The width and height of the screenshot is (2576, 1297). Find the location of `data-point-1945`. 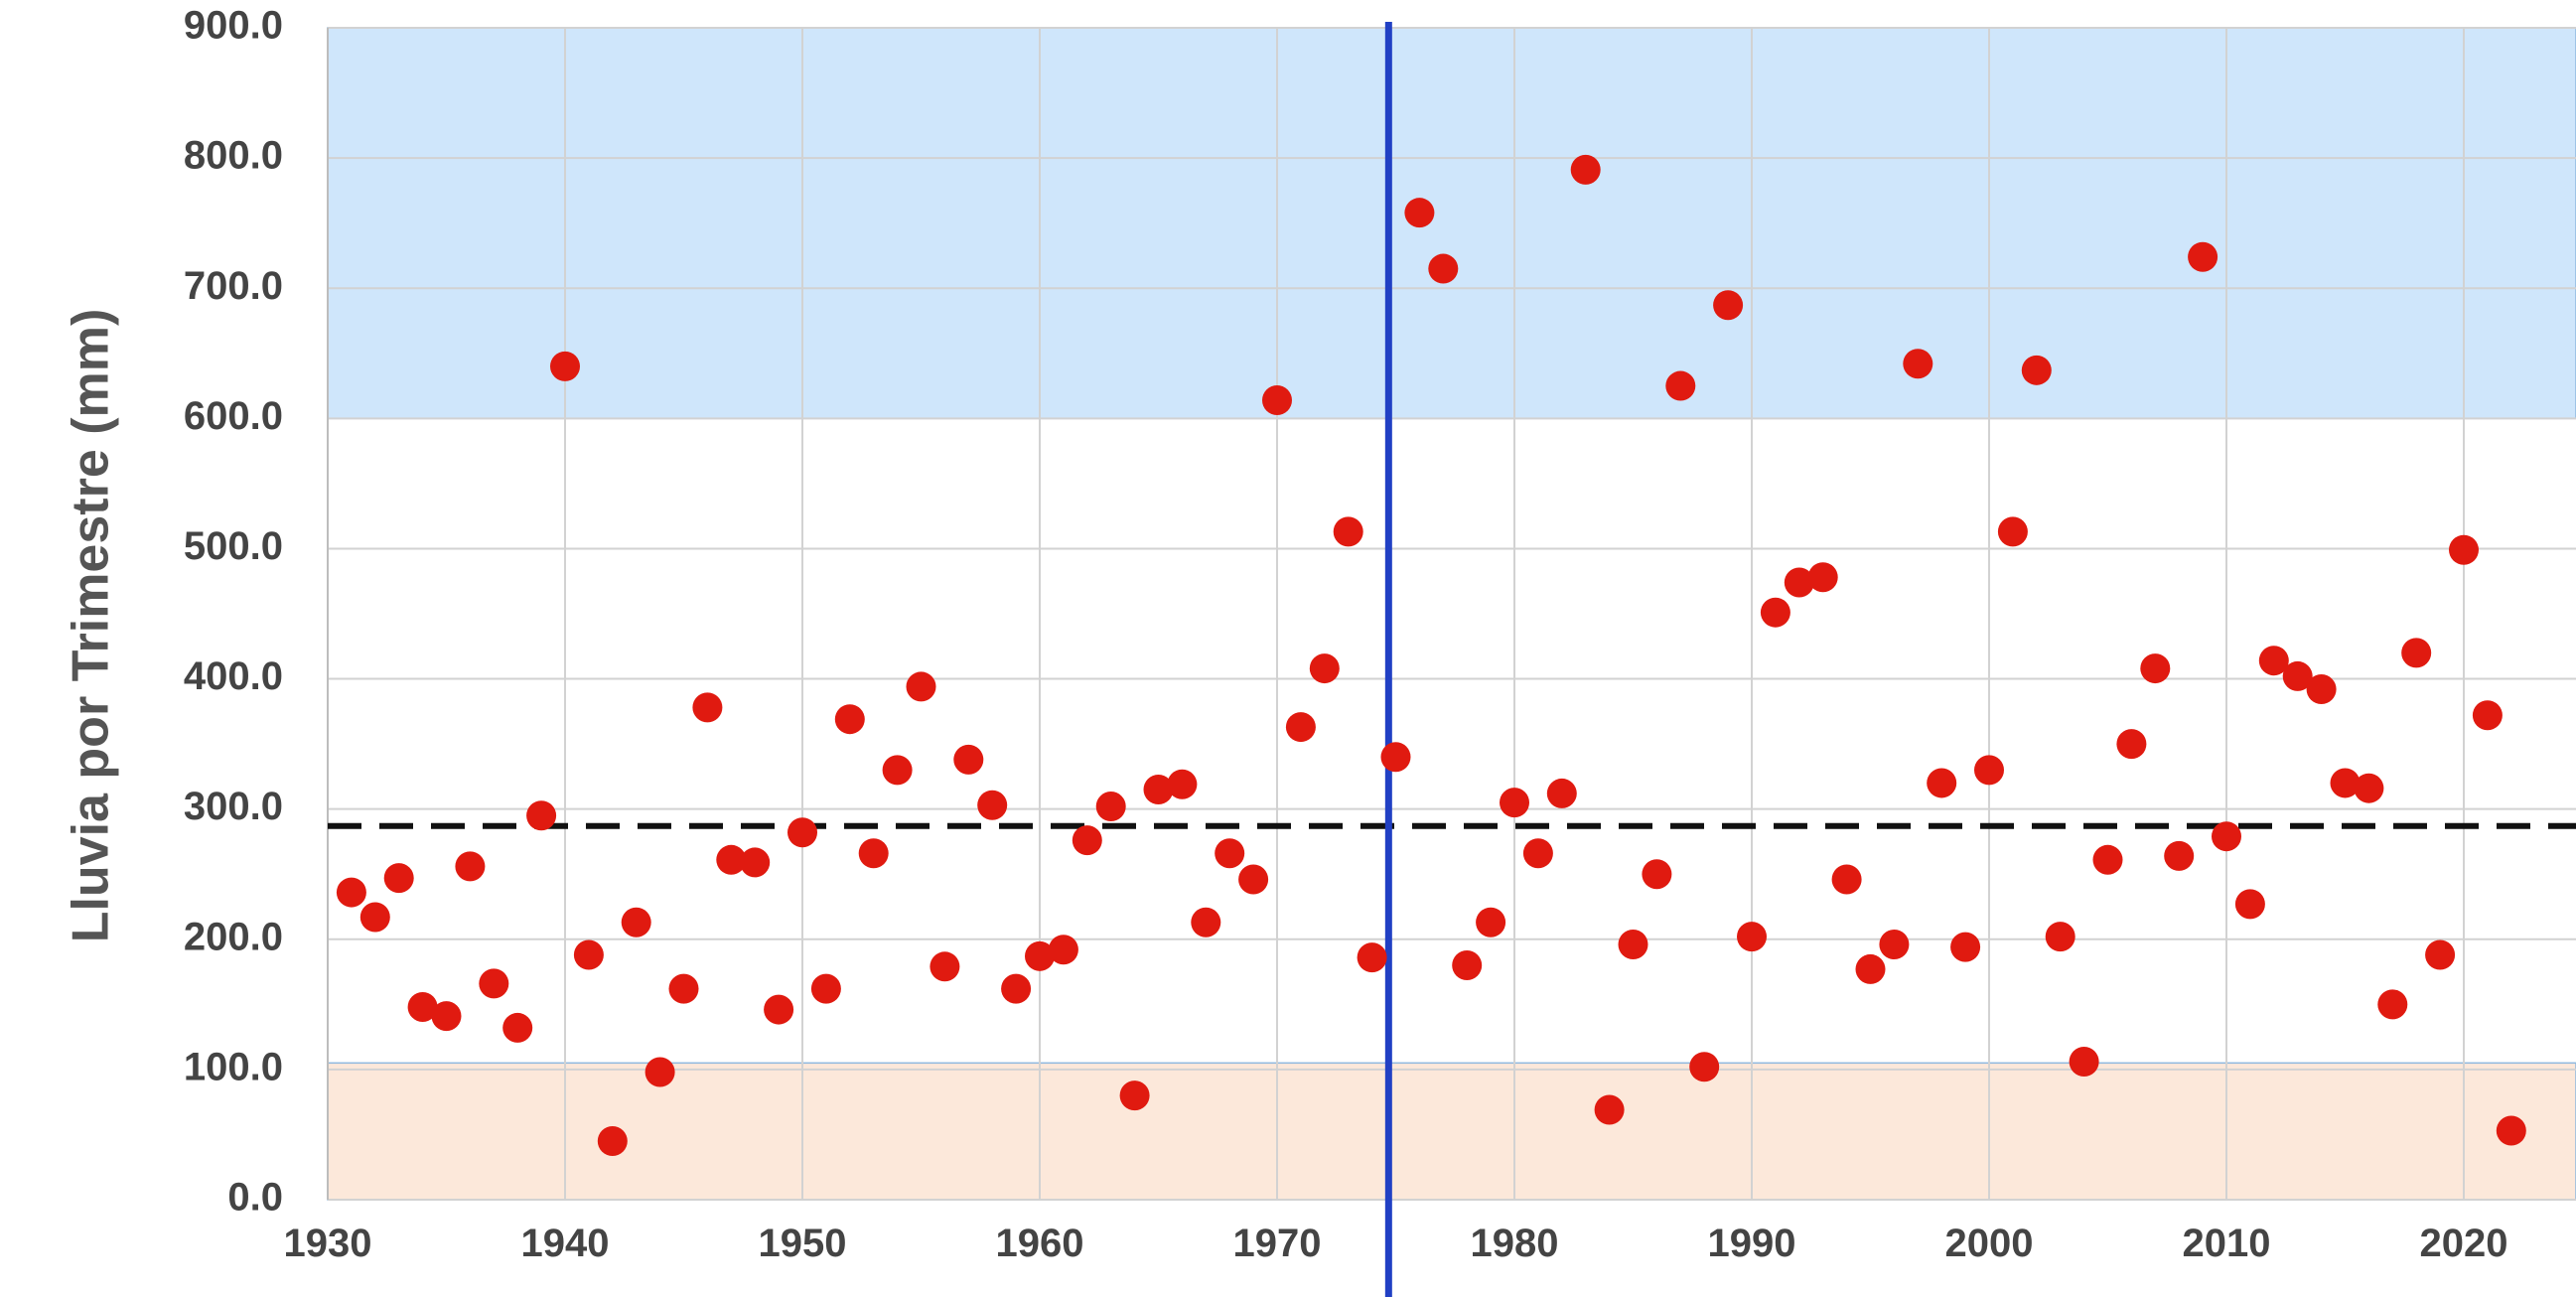

data-point-1945 is located at coordinates (683, 988).